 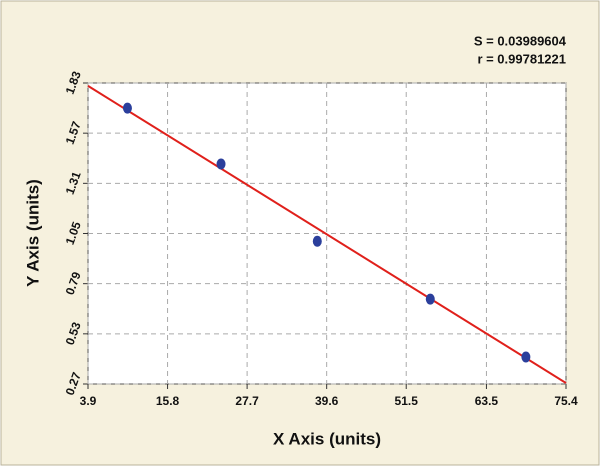 What do you see at coordinates (566, 401) in the screenshot?
I see `x-tick-label: 75.4` at bounding box center [566, 401].